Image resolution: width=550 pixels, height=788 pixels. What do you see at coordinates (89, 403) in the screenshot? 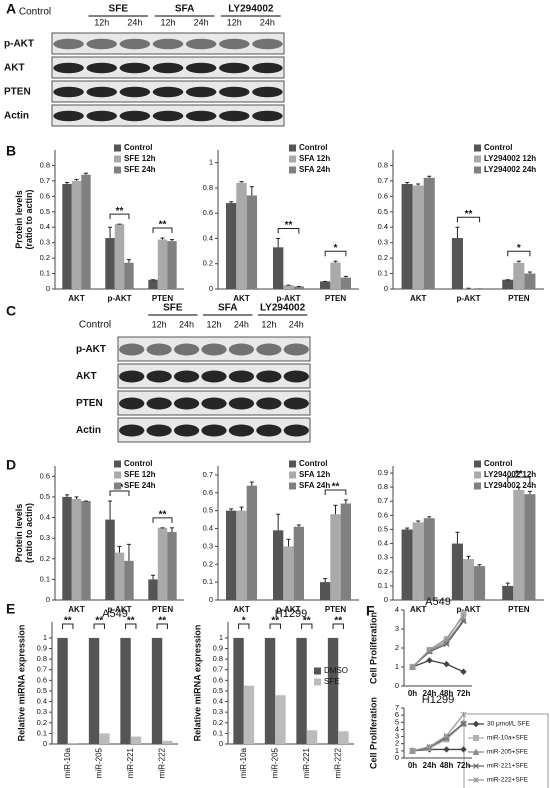
I see `blot-row-label: PTEN` at bounding box center [89, 403].